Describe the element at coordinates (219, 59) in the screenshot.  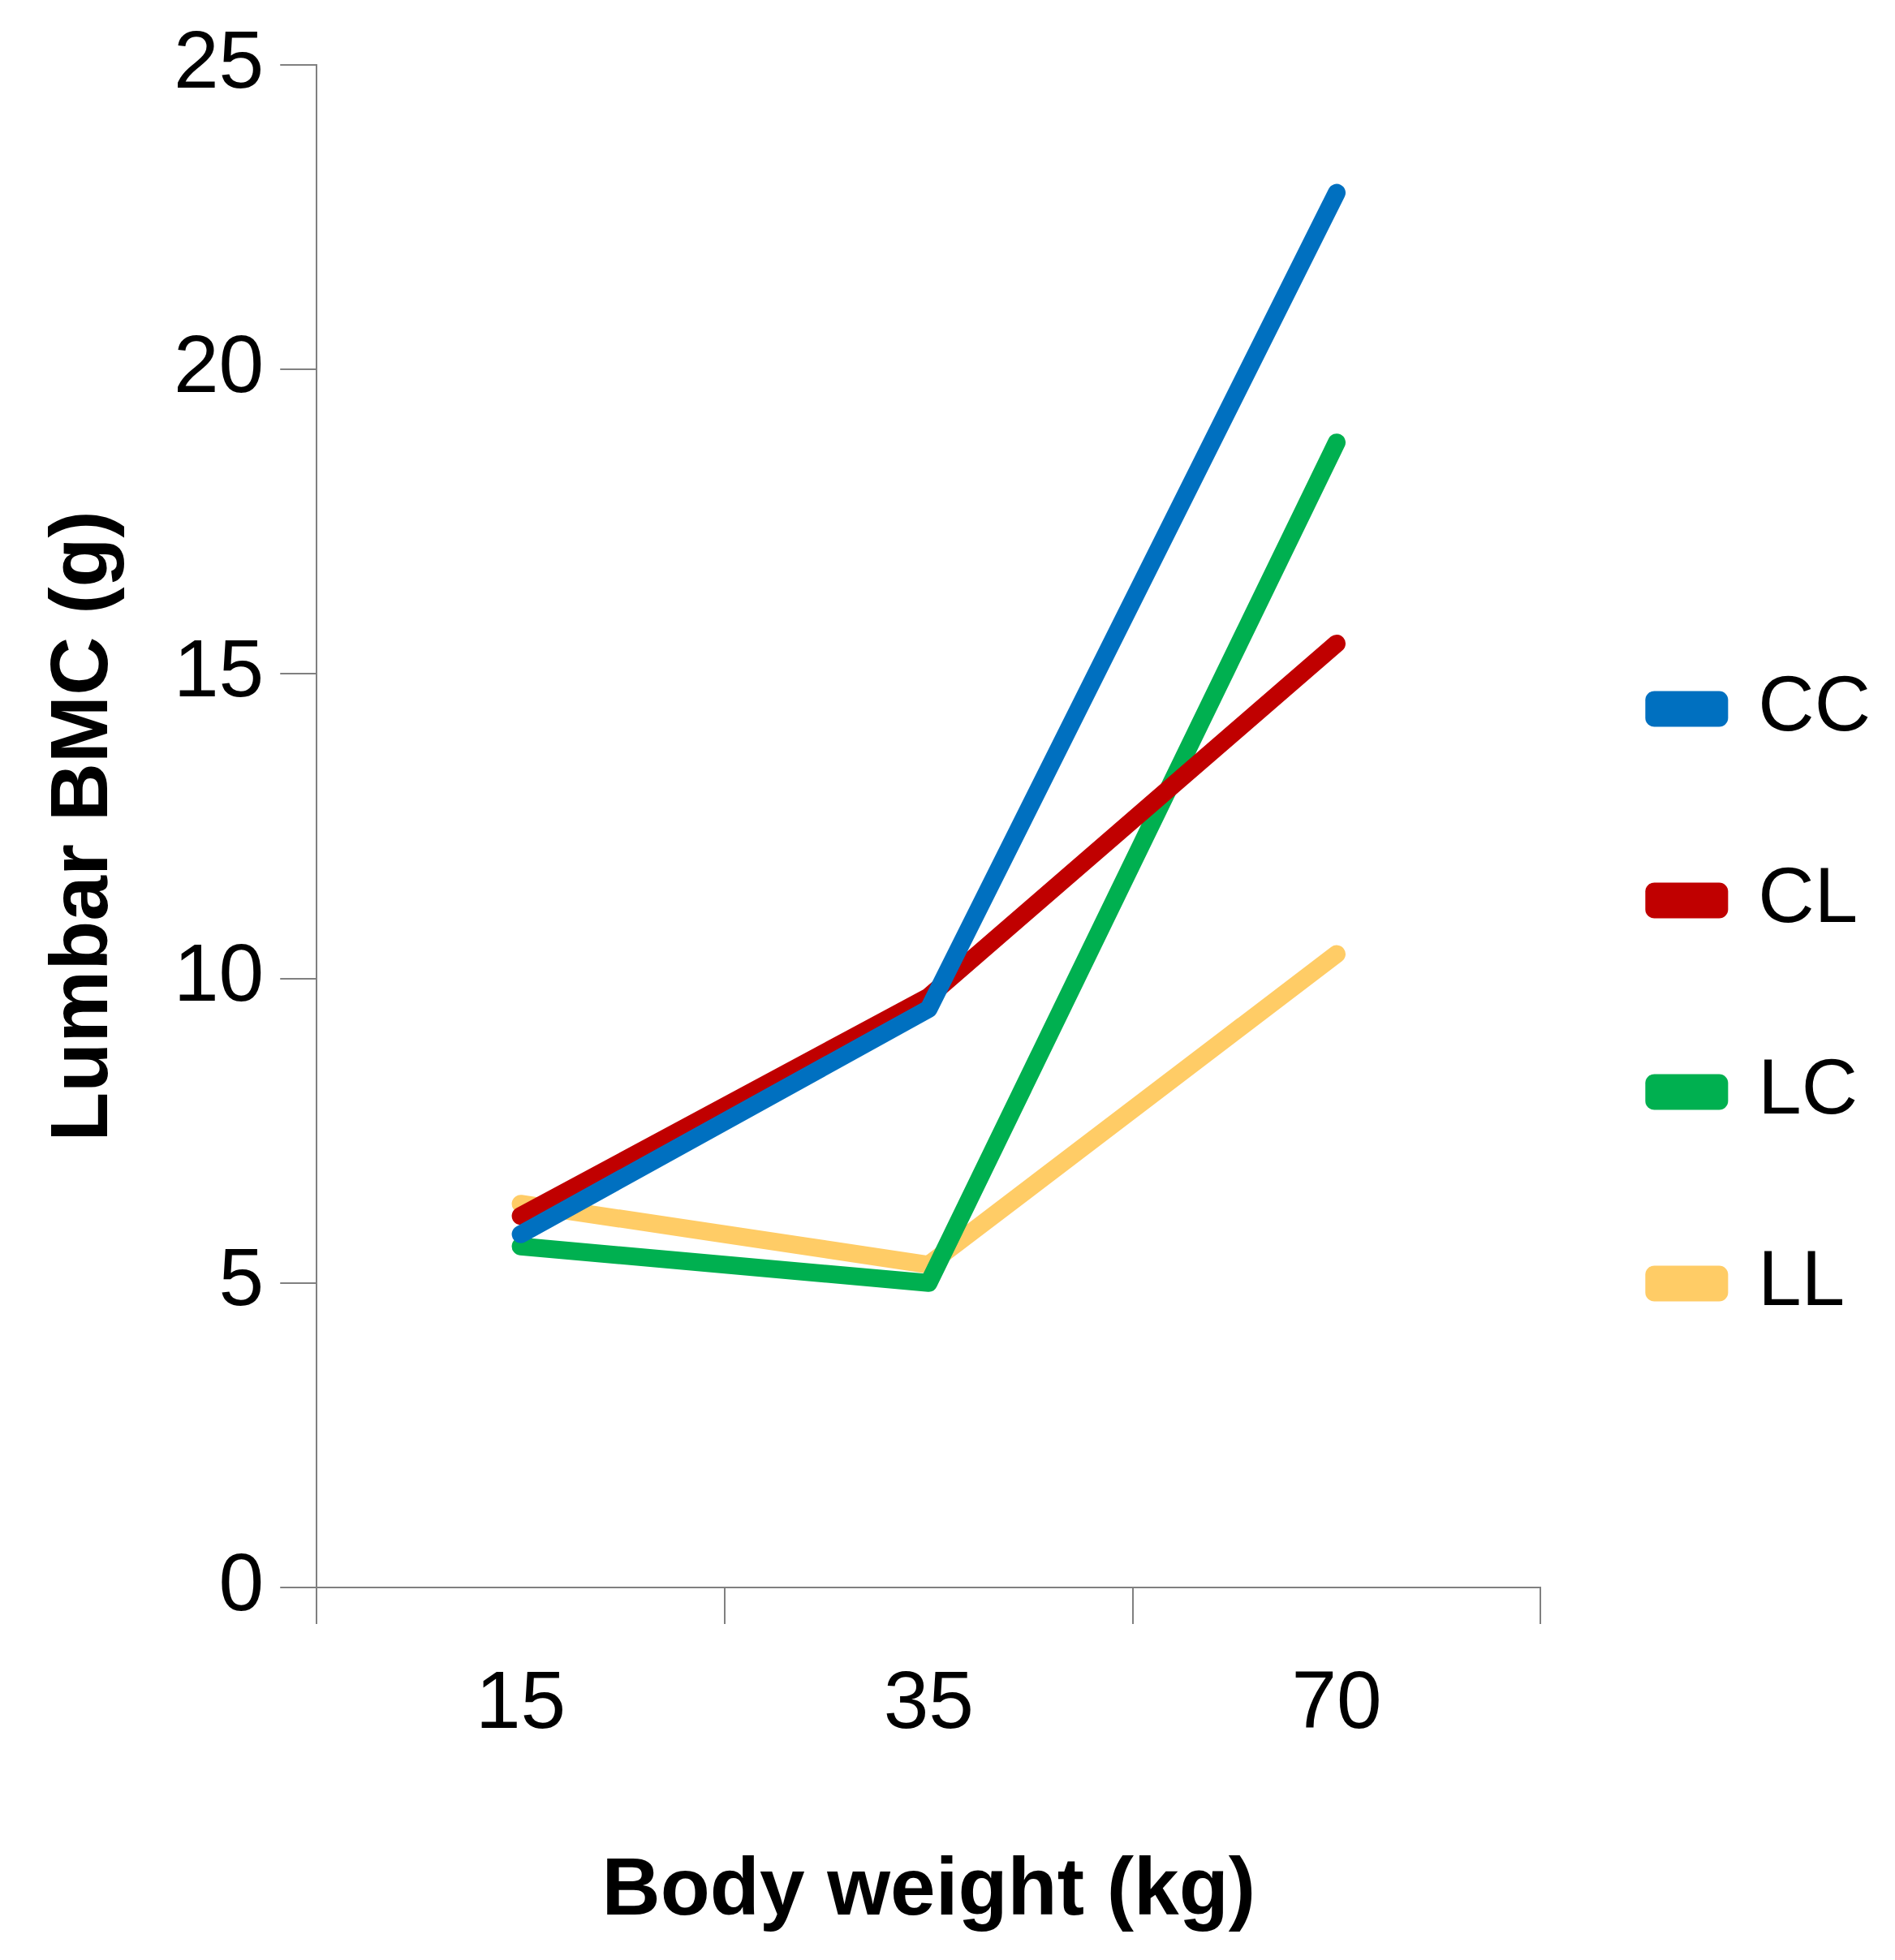
I see `y-tick-label: 25` at that location.